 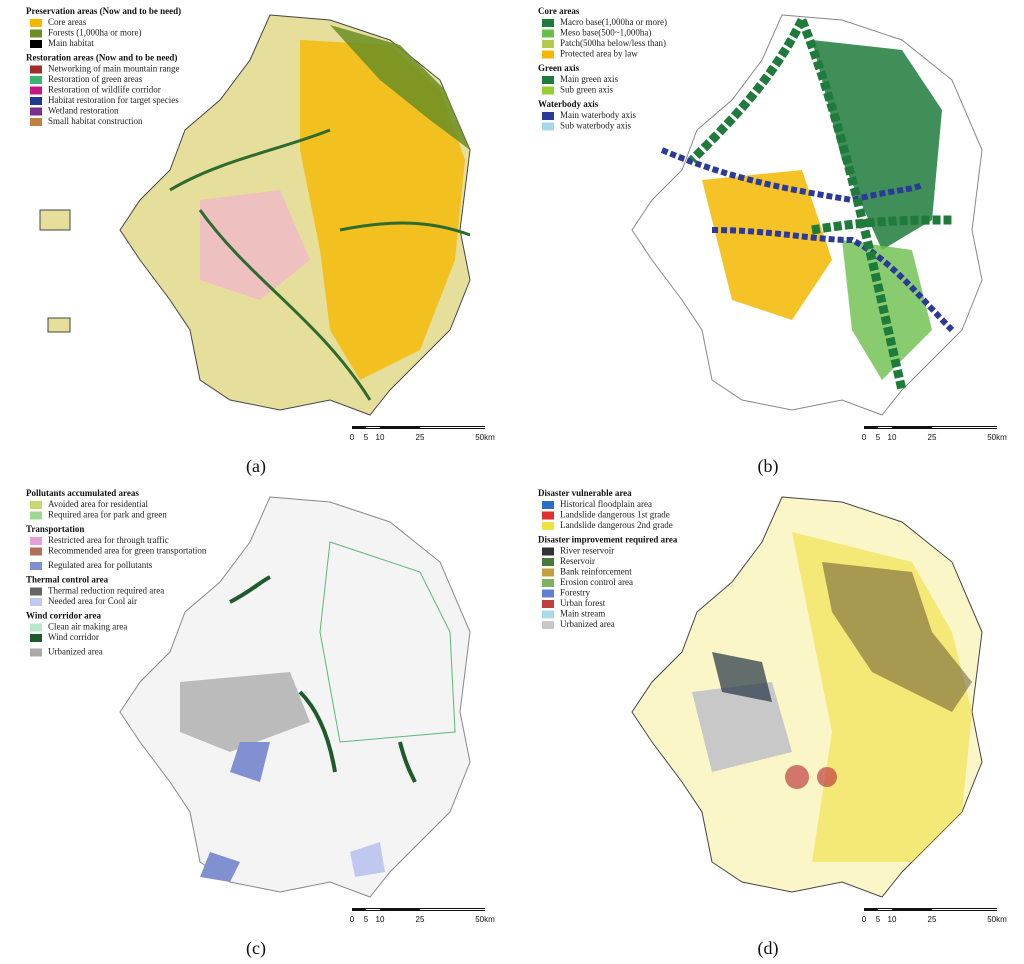 I want to click on legend-label: Erosion control area, so click(x=596, y=582).